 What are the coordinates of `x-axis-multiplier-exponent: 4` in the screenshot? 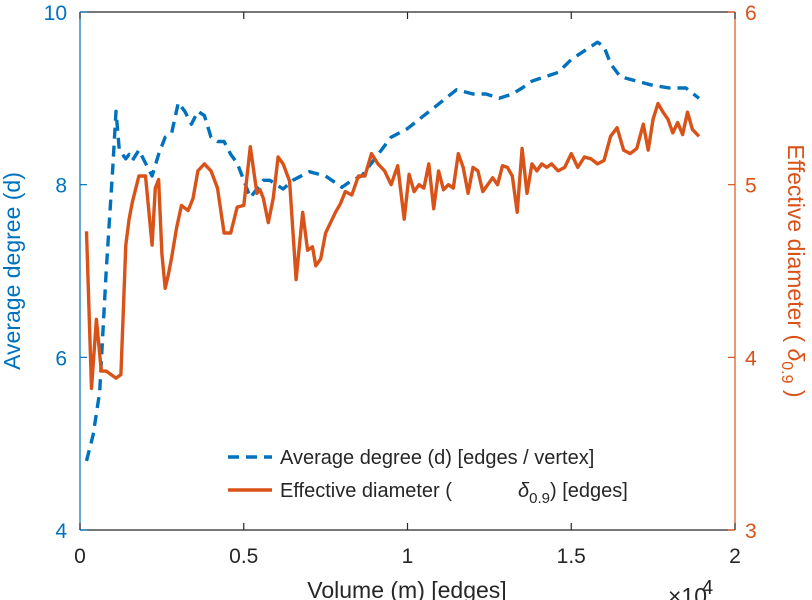 It's located at (707, 588).